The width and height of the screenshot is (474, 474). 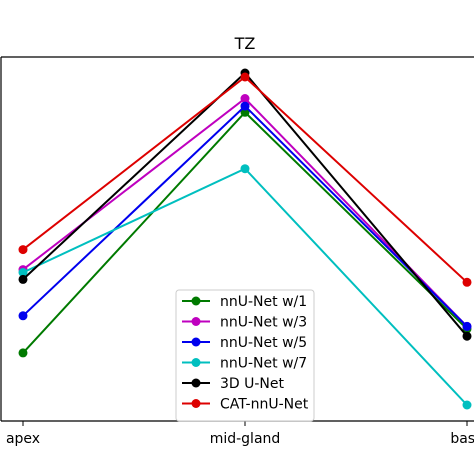 I want to click on legend-label: 3D U-Net, so click(x=252, y=384).